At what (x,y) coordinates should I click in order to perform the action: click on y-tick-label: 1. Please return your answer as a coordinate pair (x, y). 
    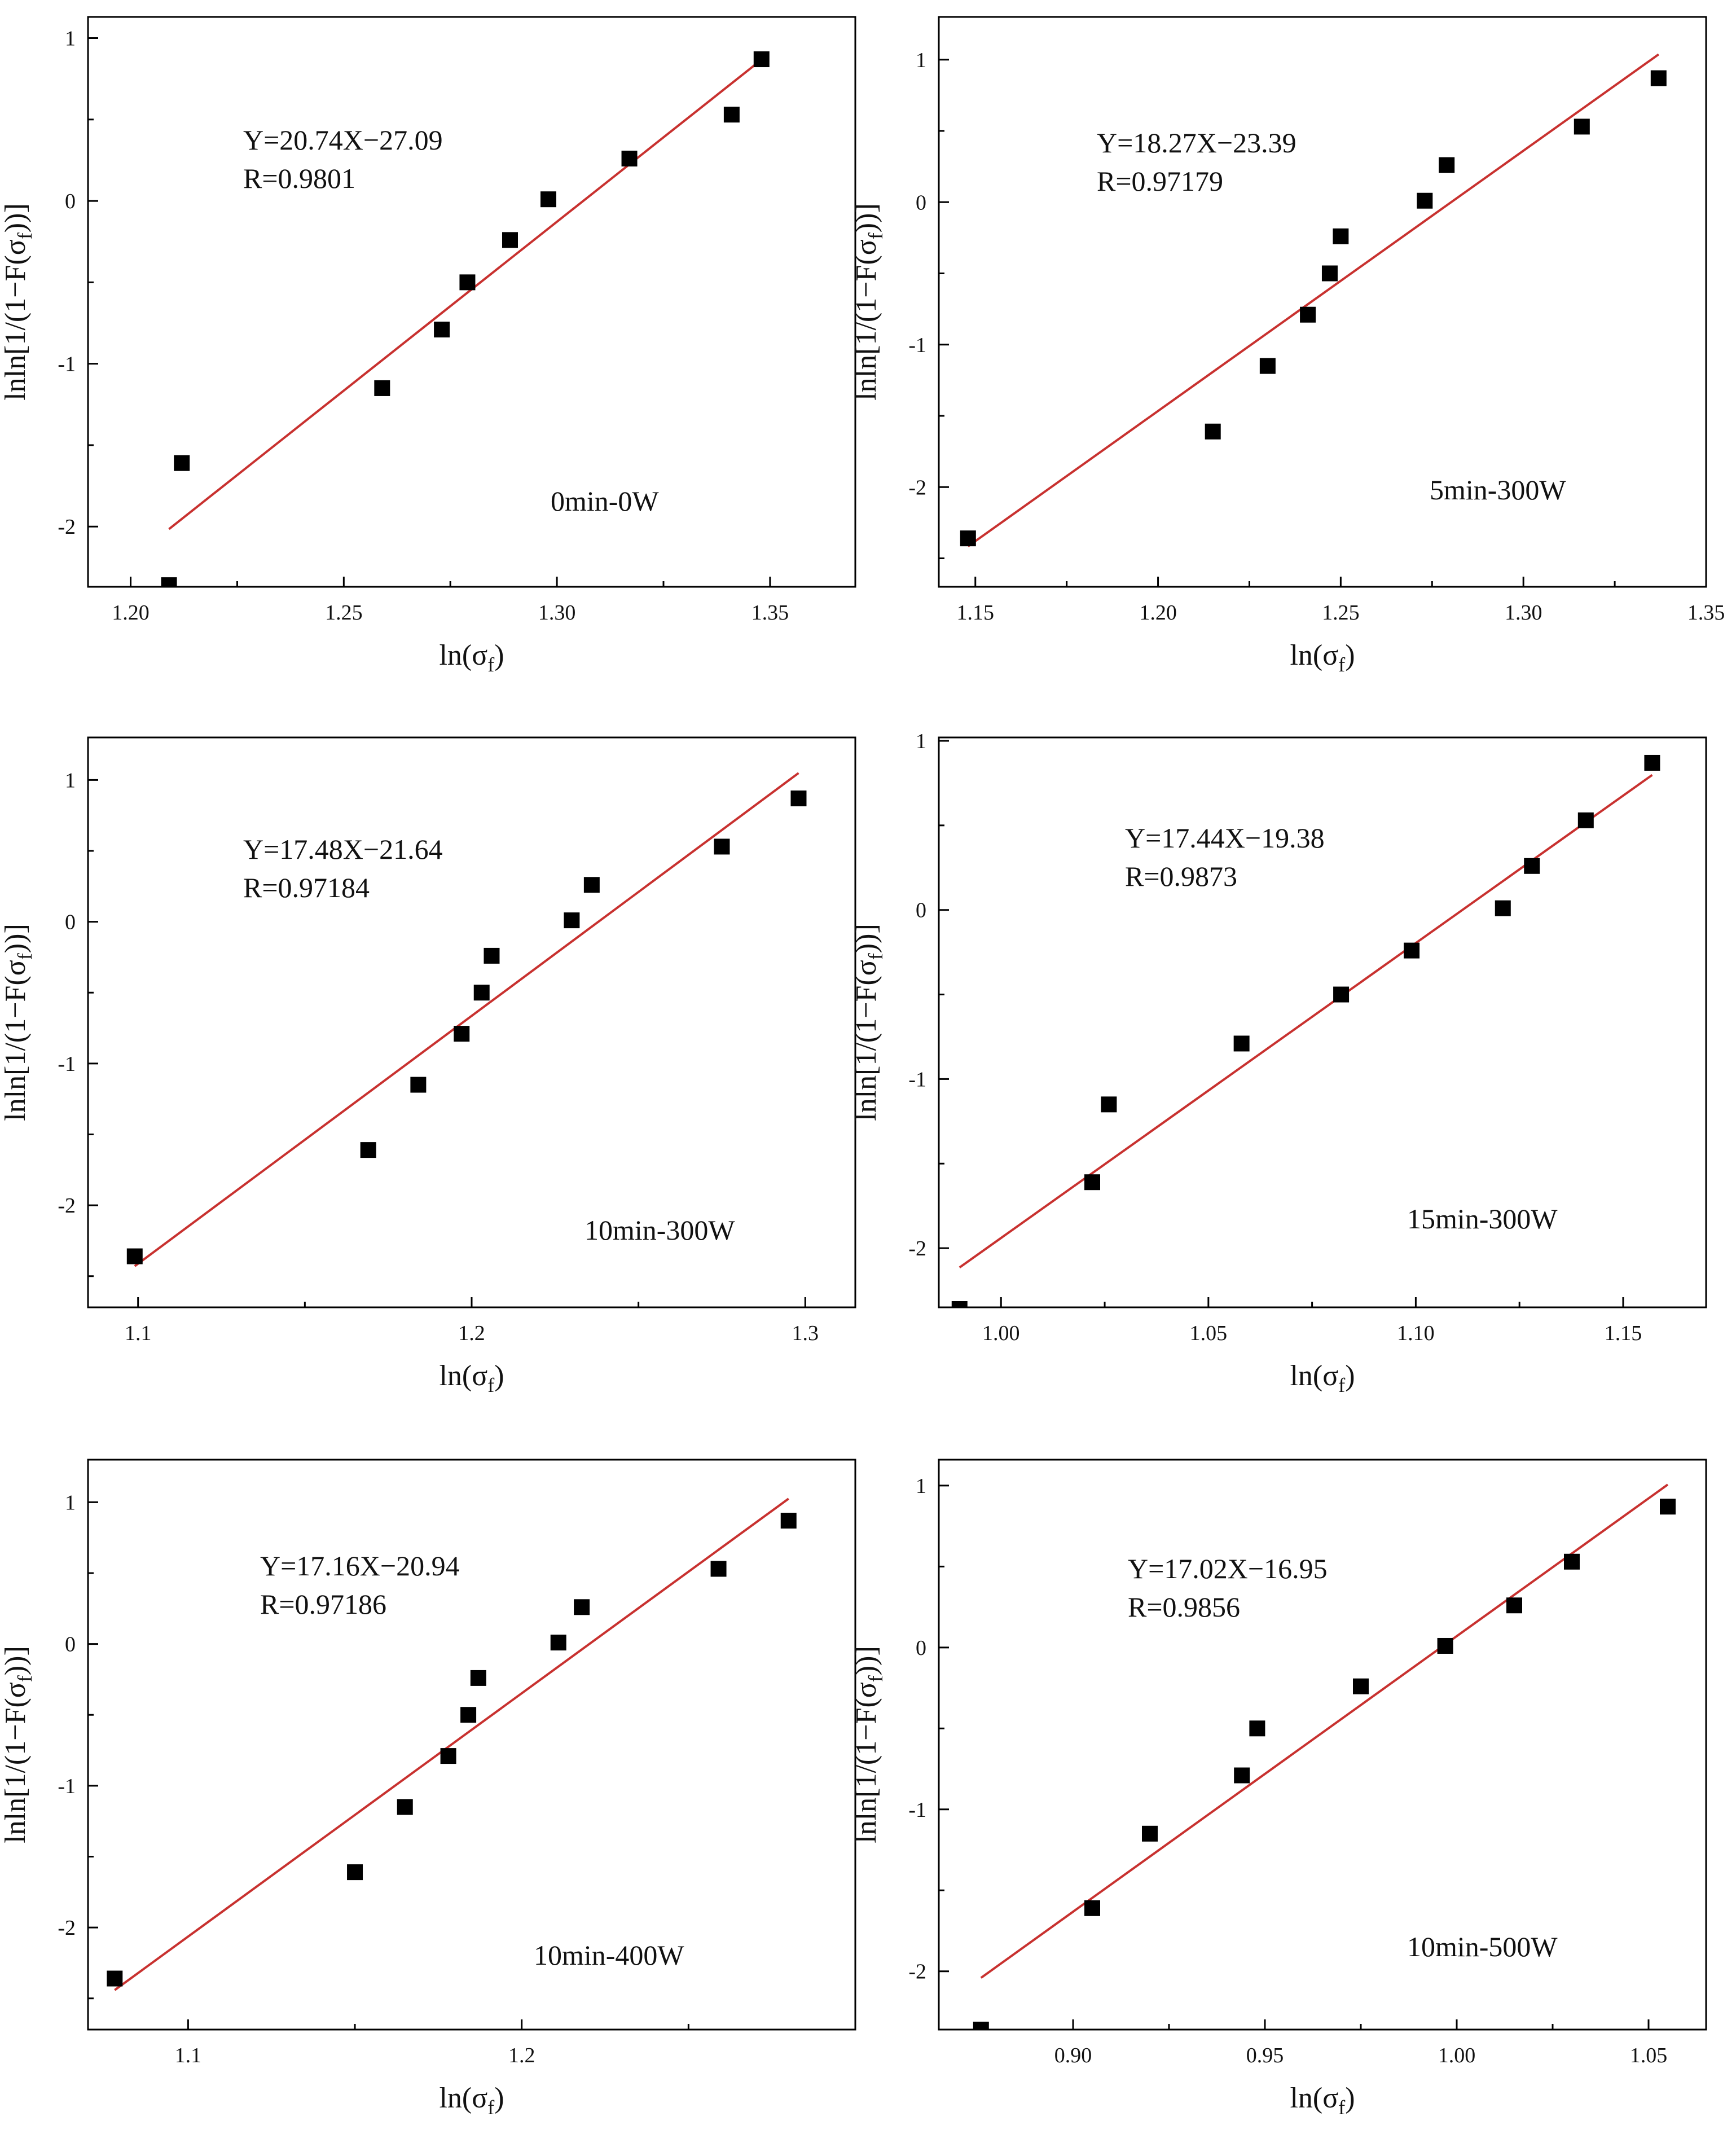
    Looking at the image, I should click on (70, 39).